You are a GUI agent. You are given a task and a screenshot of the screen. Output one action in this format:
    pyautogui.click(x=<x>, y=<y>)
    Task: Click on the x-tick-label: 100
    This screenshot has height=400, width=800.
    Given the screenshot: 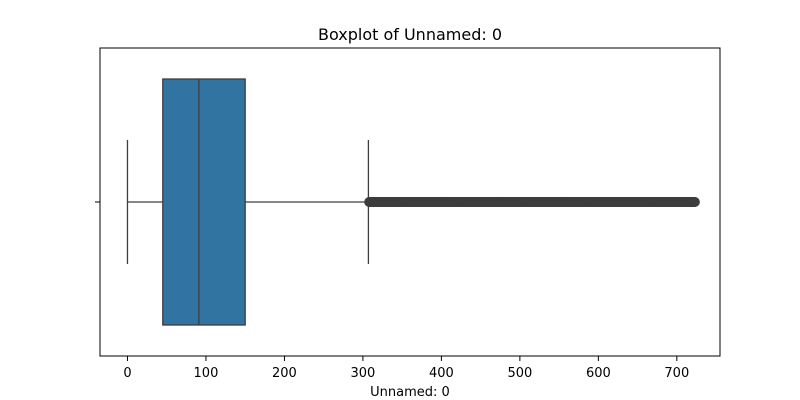 What is the action you would take?
    pyautogui.click(x=206, y=373)
    